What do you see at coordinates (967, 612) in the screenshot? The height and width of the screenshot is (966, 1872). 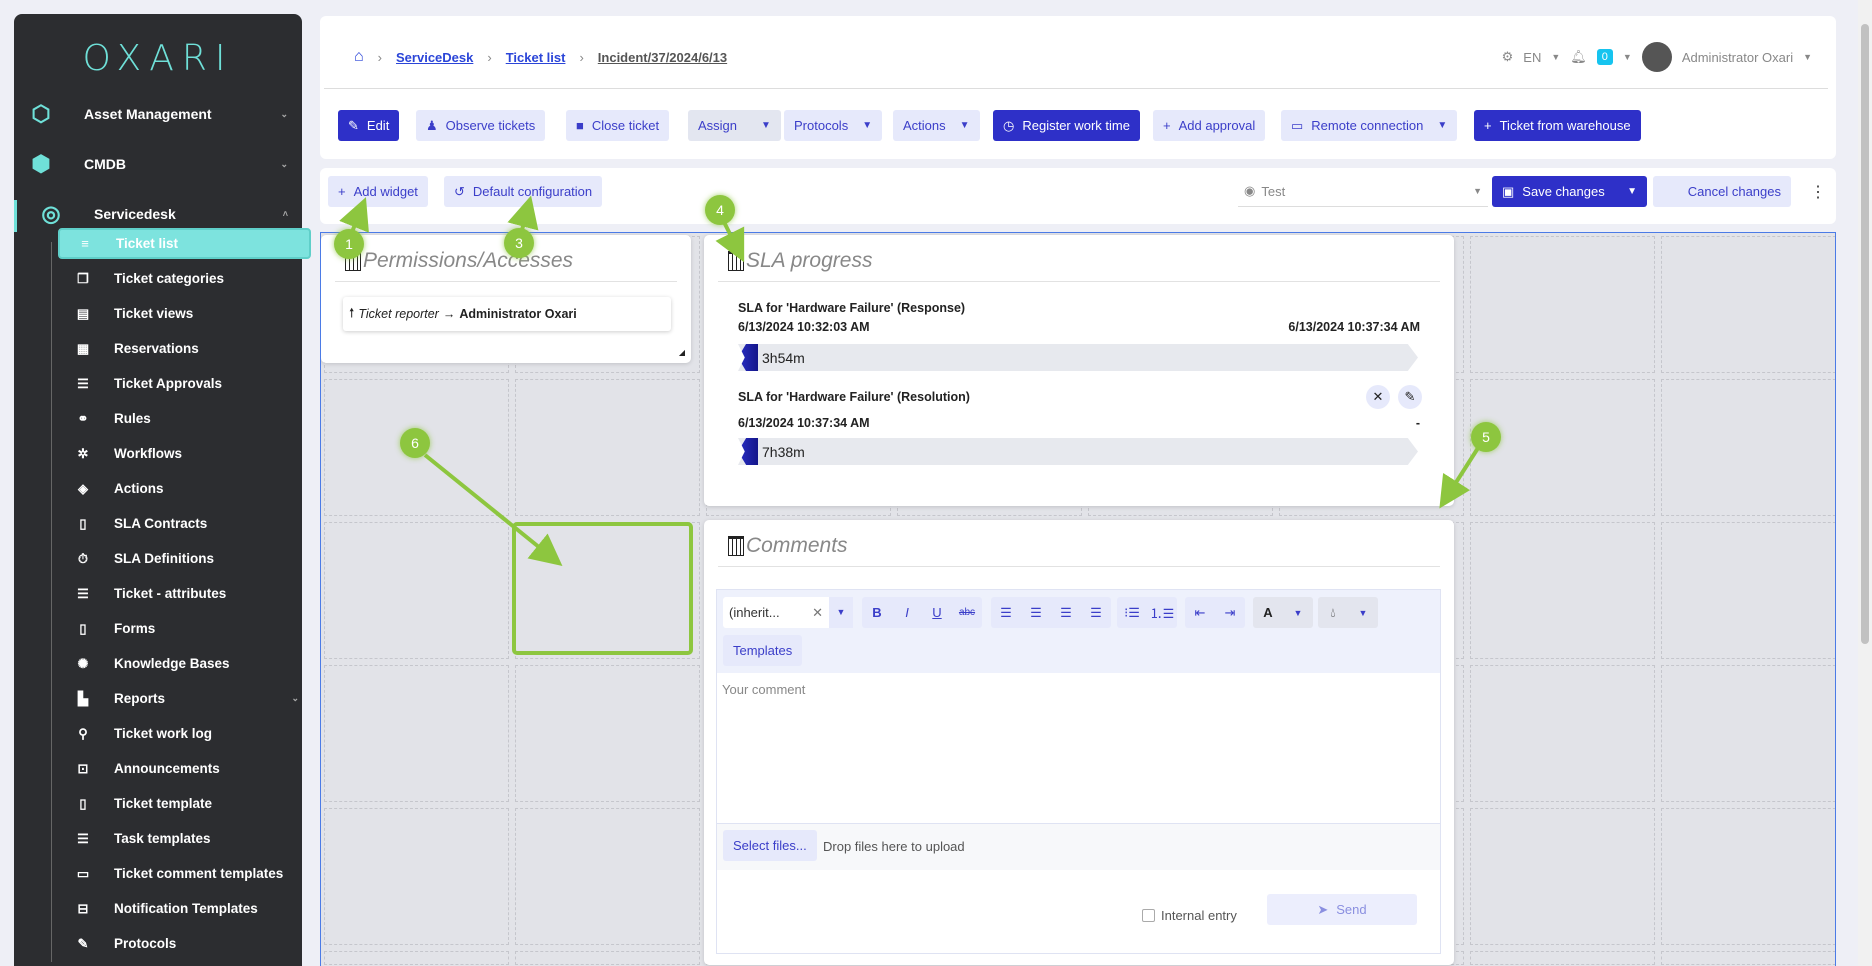 I see `strikethrough-icon: abc` at bounding box center [967, 612].